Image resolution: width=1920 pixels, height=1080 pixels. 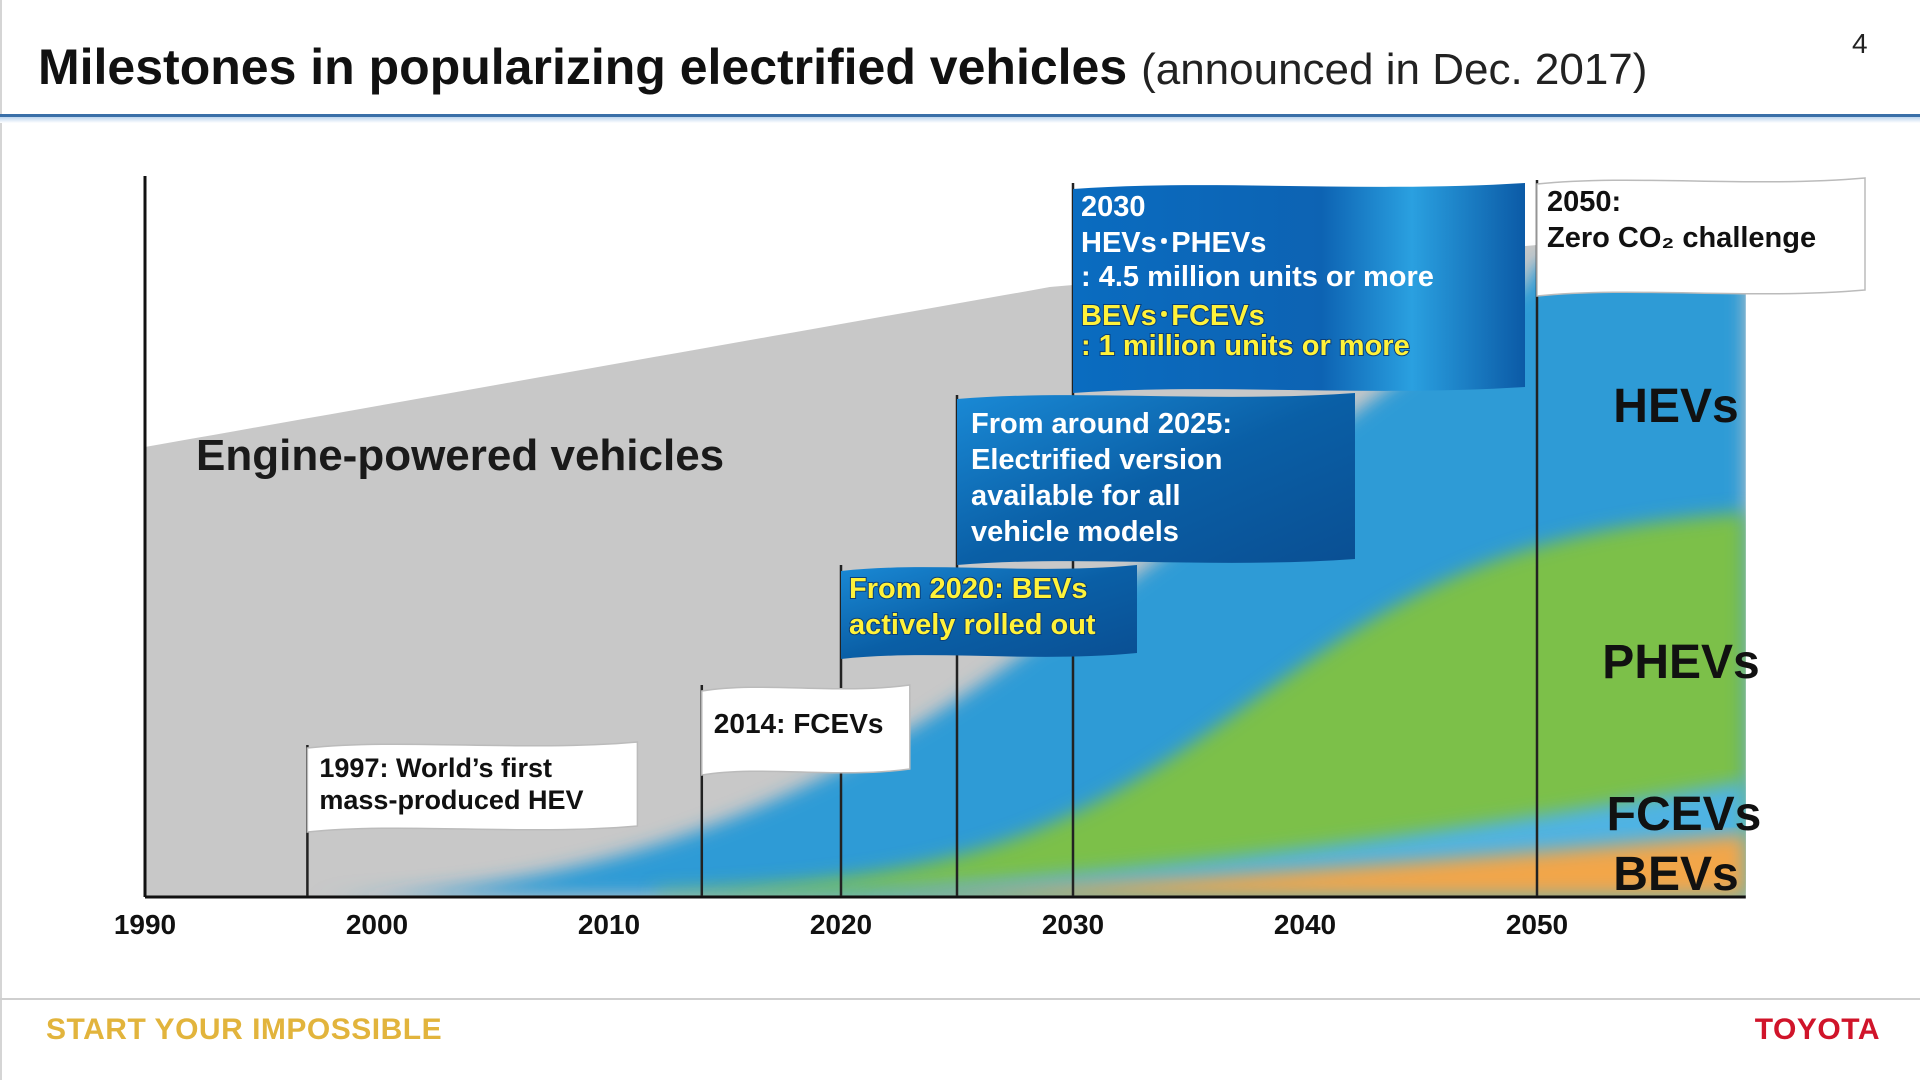 What do you see at coordinates (460, 455) in the screenshot?
I see `region-label-engine-powered: Engine-powered vehicles` at bounding box center [460, 455].